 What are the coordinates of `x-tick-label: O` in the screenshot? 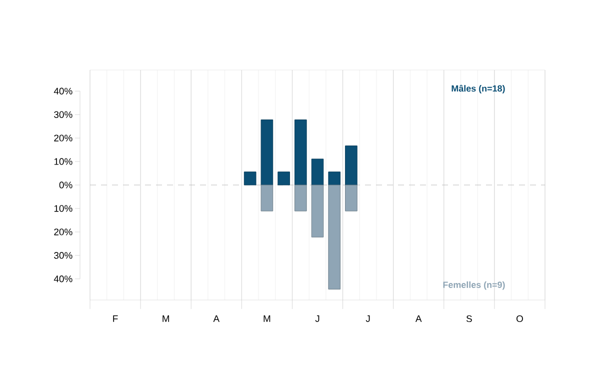 It's located at (519, 318).